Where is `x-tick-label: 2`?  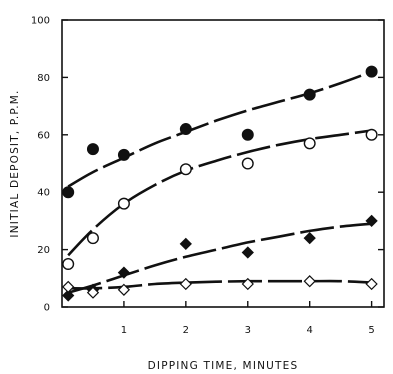 x-tick-label: 2 is located at coordinates (186, 330).